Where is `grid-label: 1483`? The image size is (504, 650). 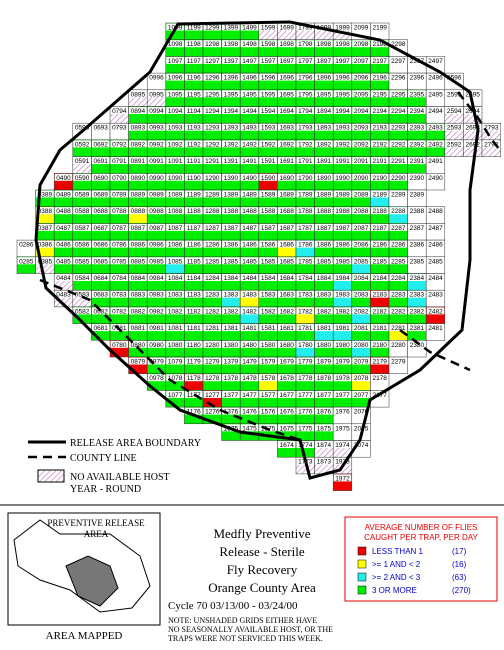
grid-label: 1483 is located at coordinates (249, 295).